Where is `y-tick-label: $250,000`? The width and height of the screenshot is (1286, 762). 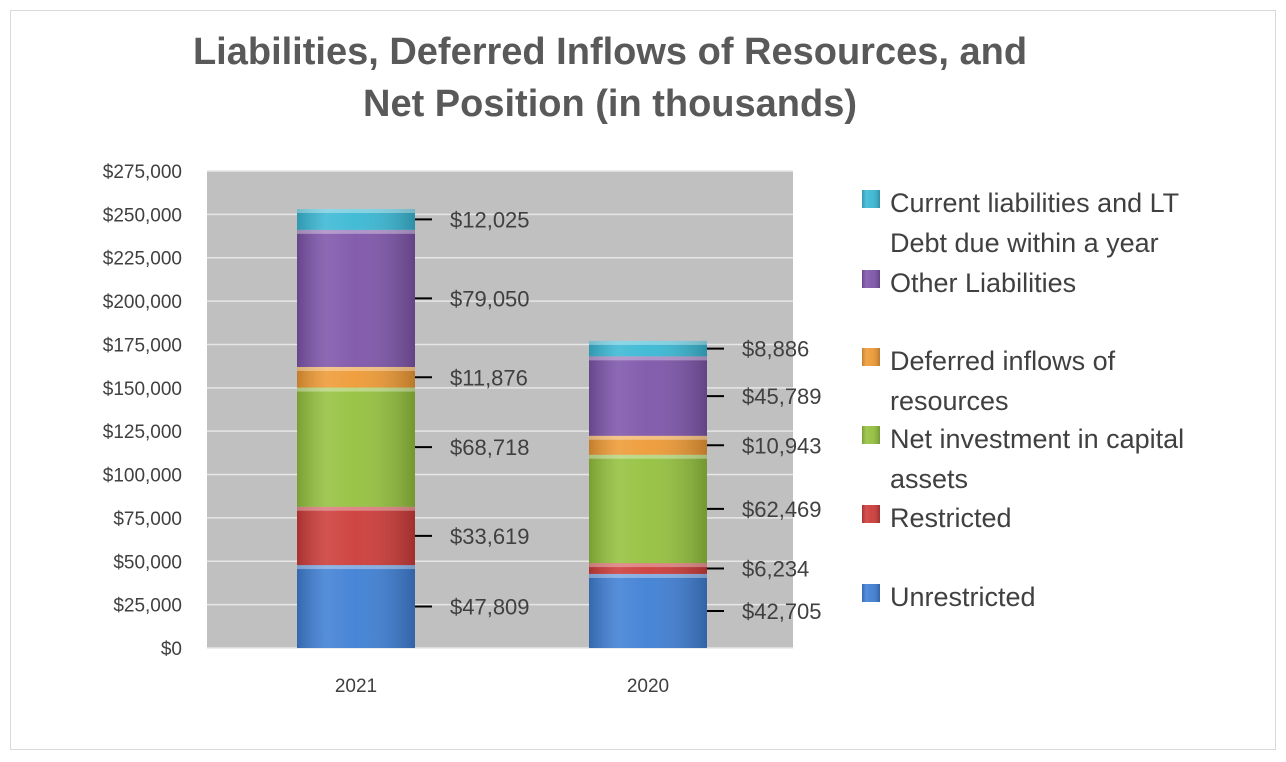 y-tick-label: $250,000 is located at coordinates (142, 215).